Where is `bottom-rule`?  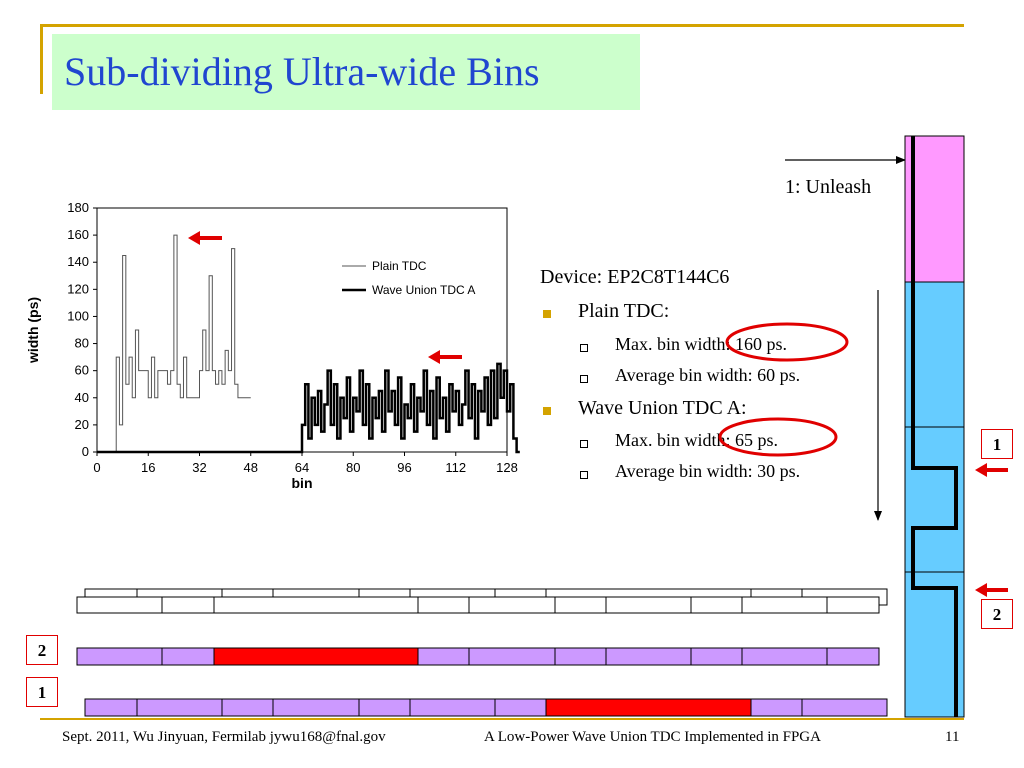 bottom-rule is located at coordinates (502, 719).